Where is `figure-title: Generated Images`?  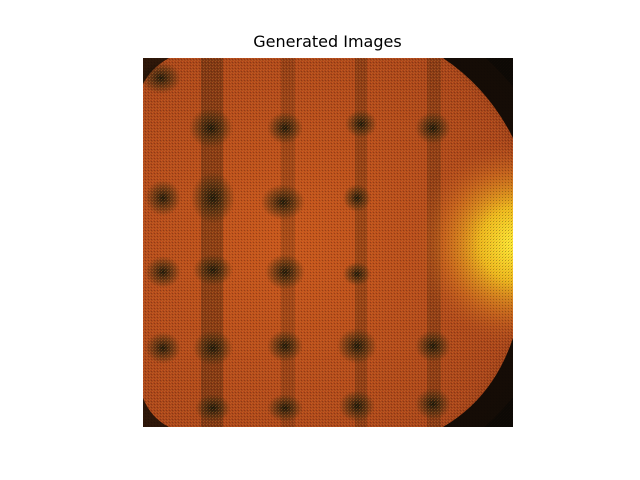 figure-title: Generated Images is located at coordinates (327, 41).